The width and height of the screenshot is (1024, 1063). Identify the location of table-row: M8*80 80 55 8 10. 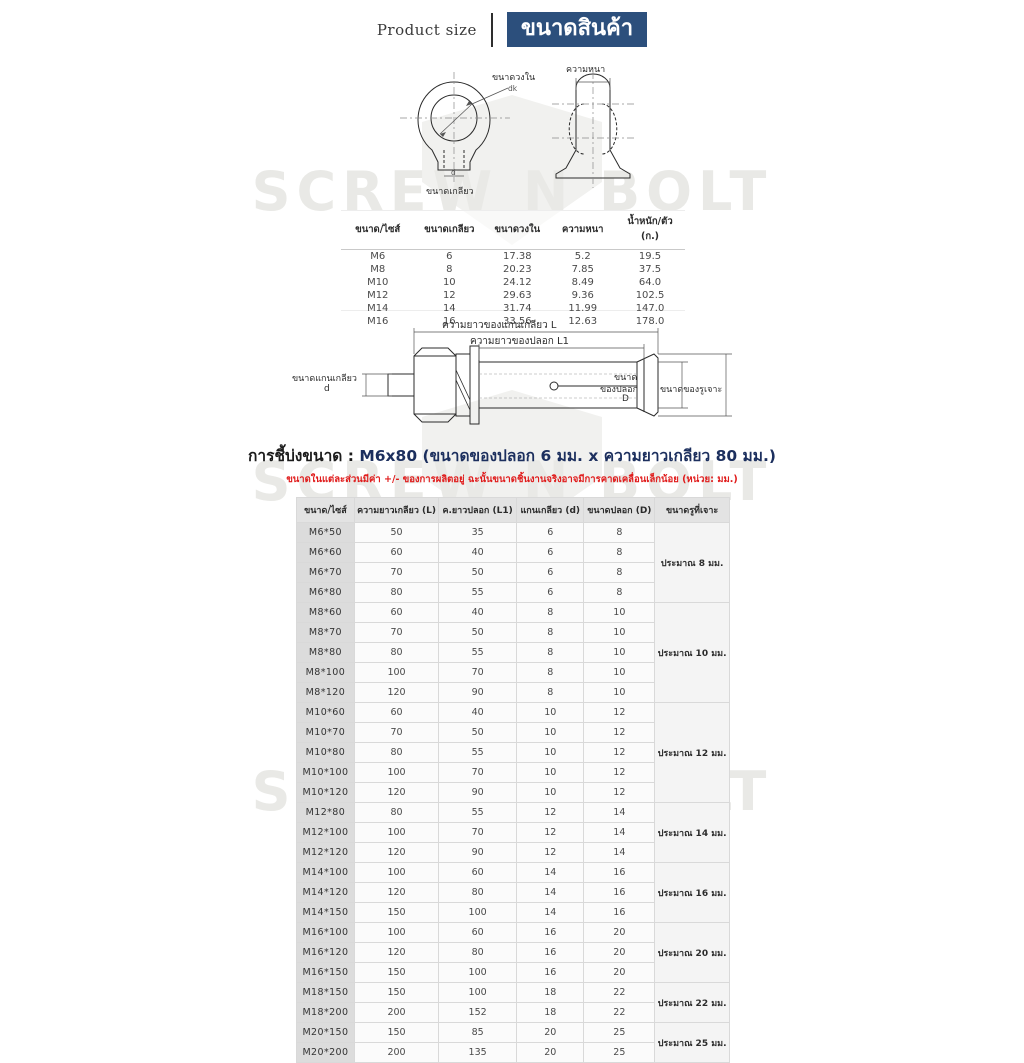
(513, 652).